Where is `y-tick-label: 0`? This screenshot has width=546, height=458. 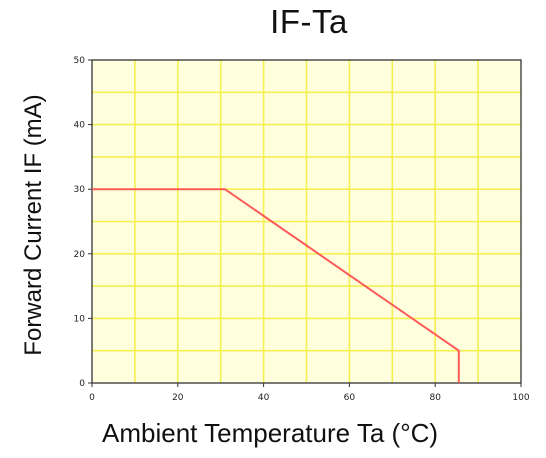 y-tick-label: 0 is located at coordinates (82, 384).